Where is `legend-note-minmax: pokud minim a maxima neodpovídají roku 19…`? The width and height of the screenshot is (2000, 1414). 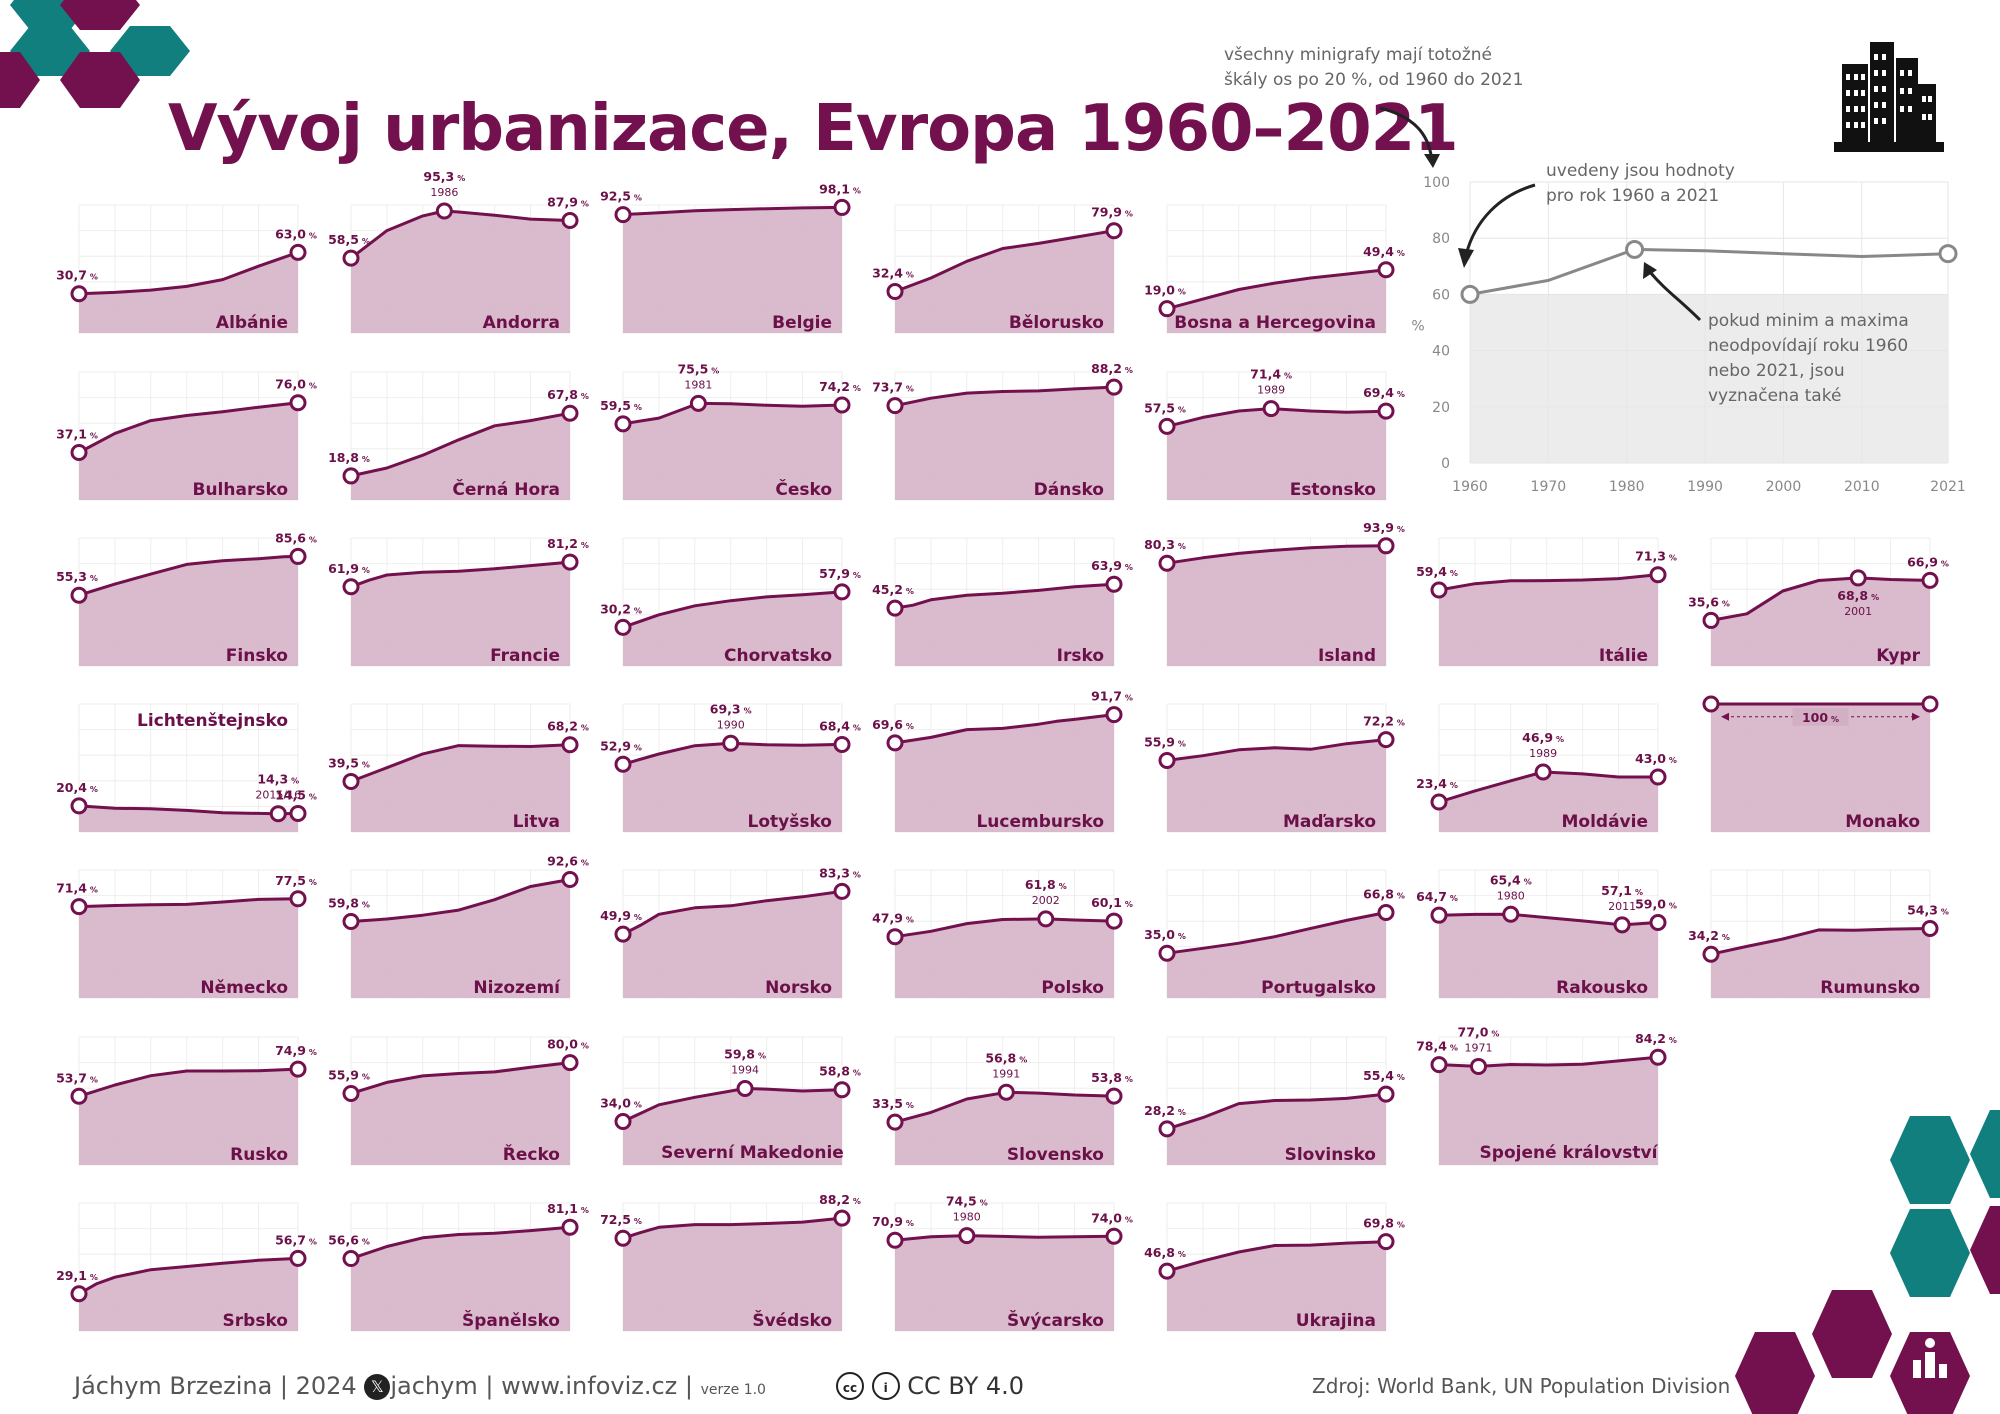
legend-note-minmax: pokud minim a maxima neodpovídají roku 19… is located at coordinates (1808, 358).